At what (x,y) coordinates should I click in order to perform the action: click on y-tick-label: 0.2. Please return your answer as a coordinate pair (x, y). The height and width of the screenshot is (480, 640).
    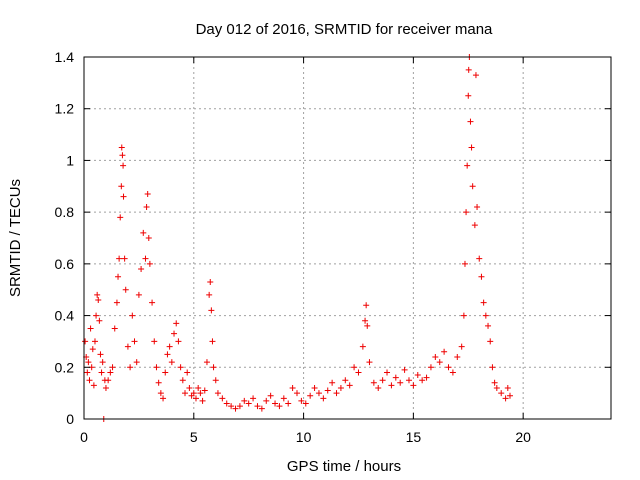
    Looking at the image, I should click on (65, 367).